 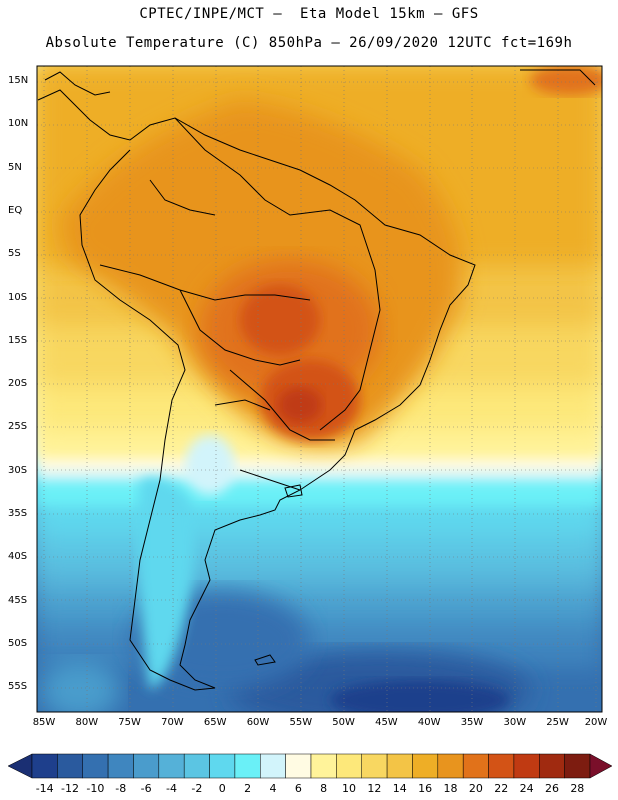 What do you see at coordinates (197, 788) in the screenshot?
I see `colorbar-label: -2` at bounding box center [197, 788].